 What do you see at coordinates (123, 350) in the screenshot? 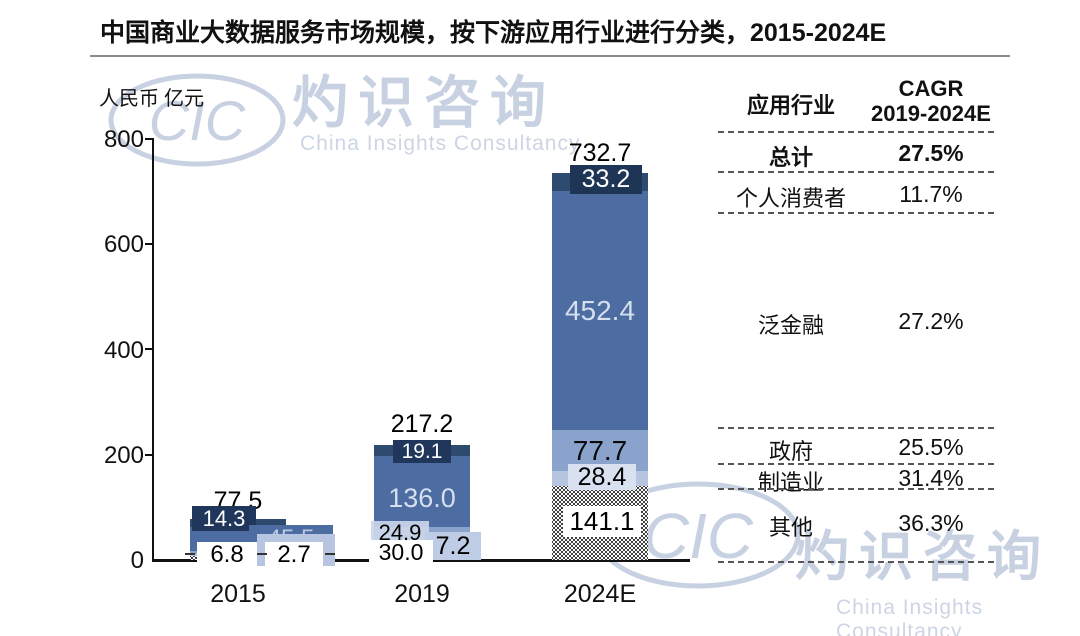
I see `y-tick-label: 400` at bounding box center [123, 350].